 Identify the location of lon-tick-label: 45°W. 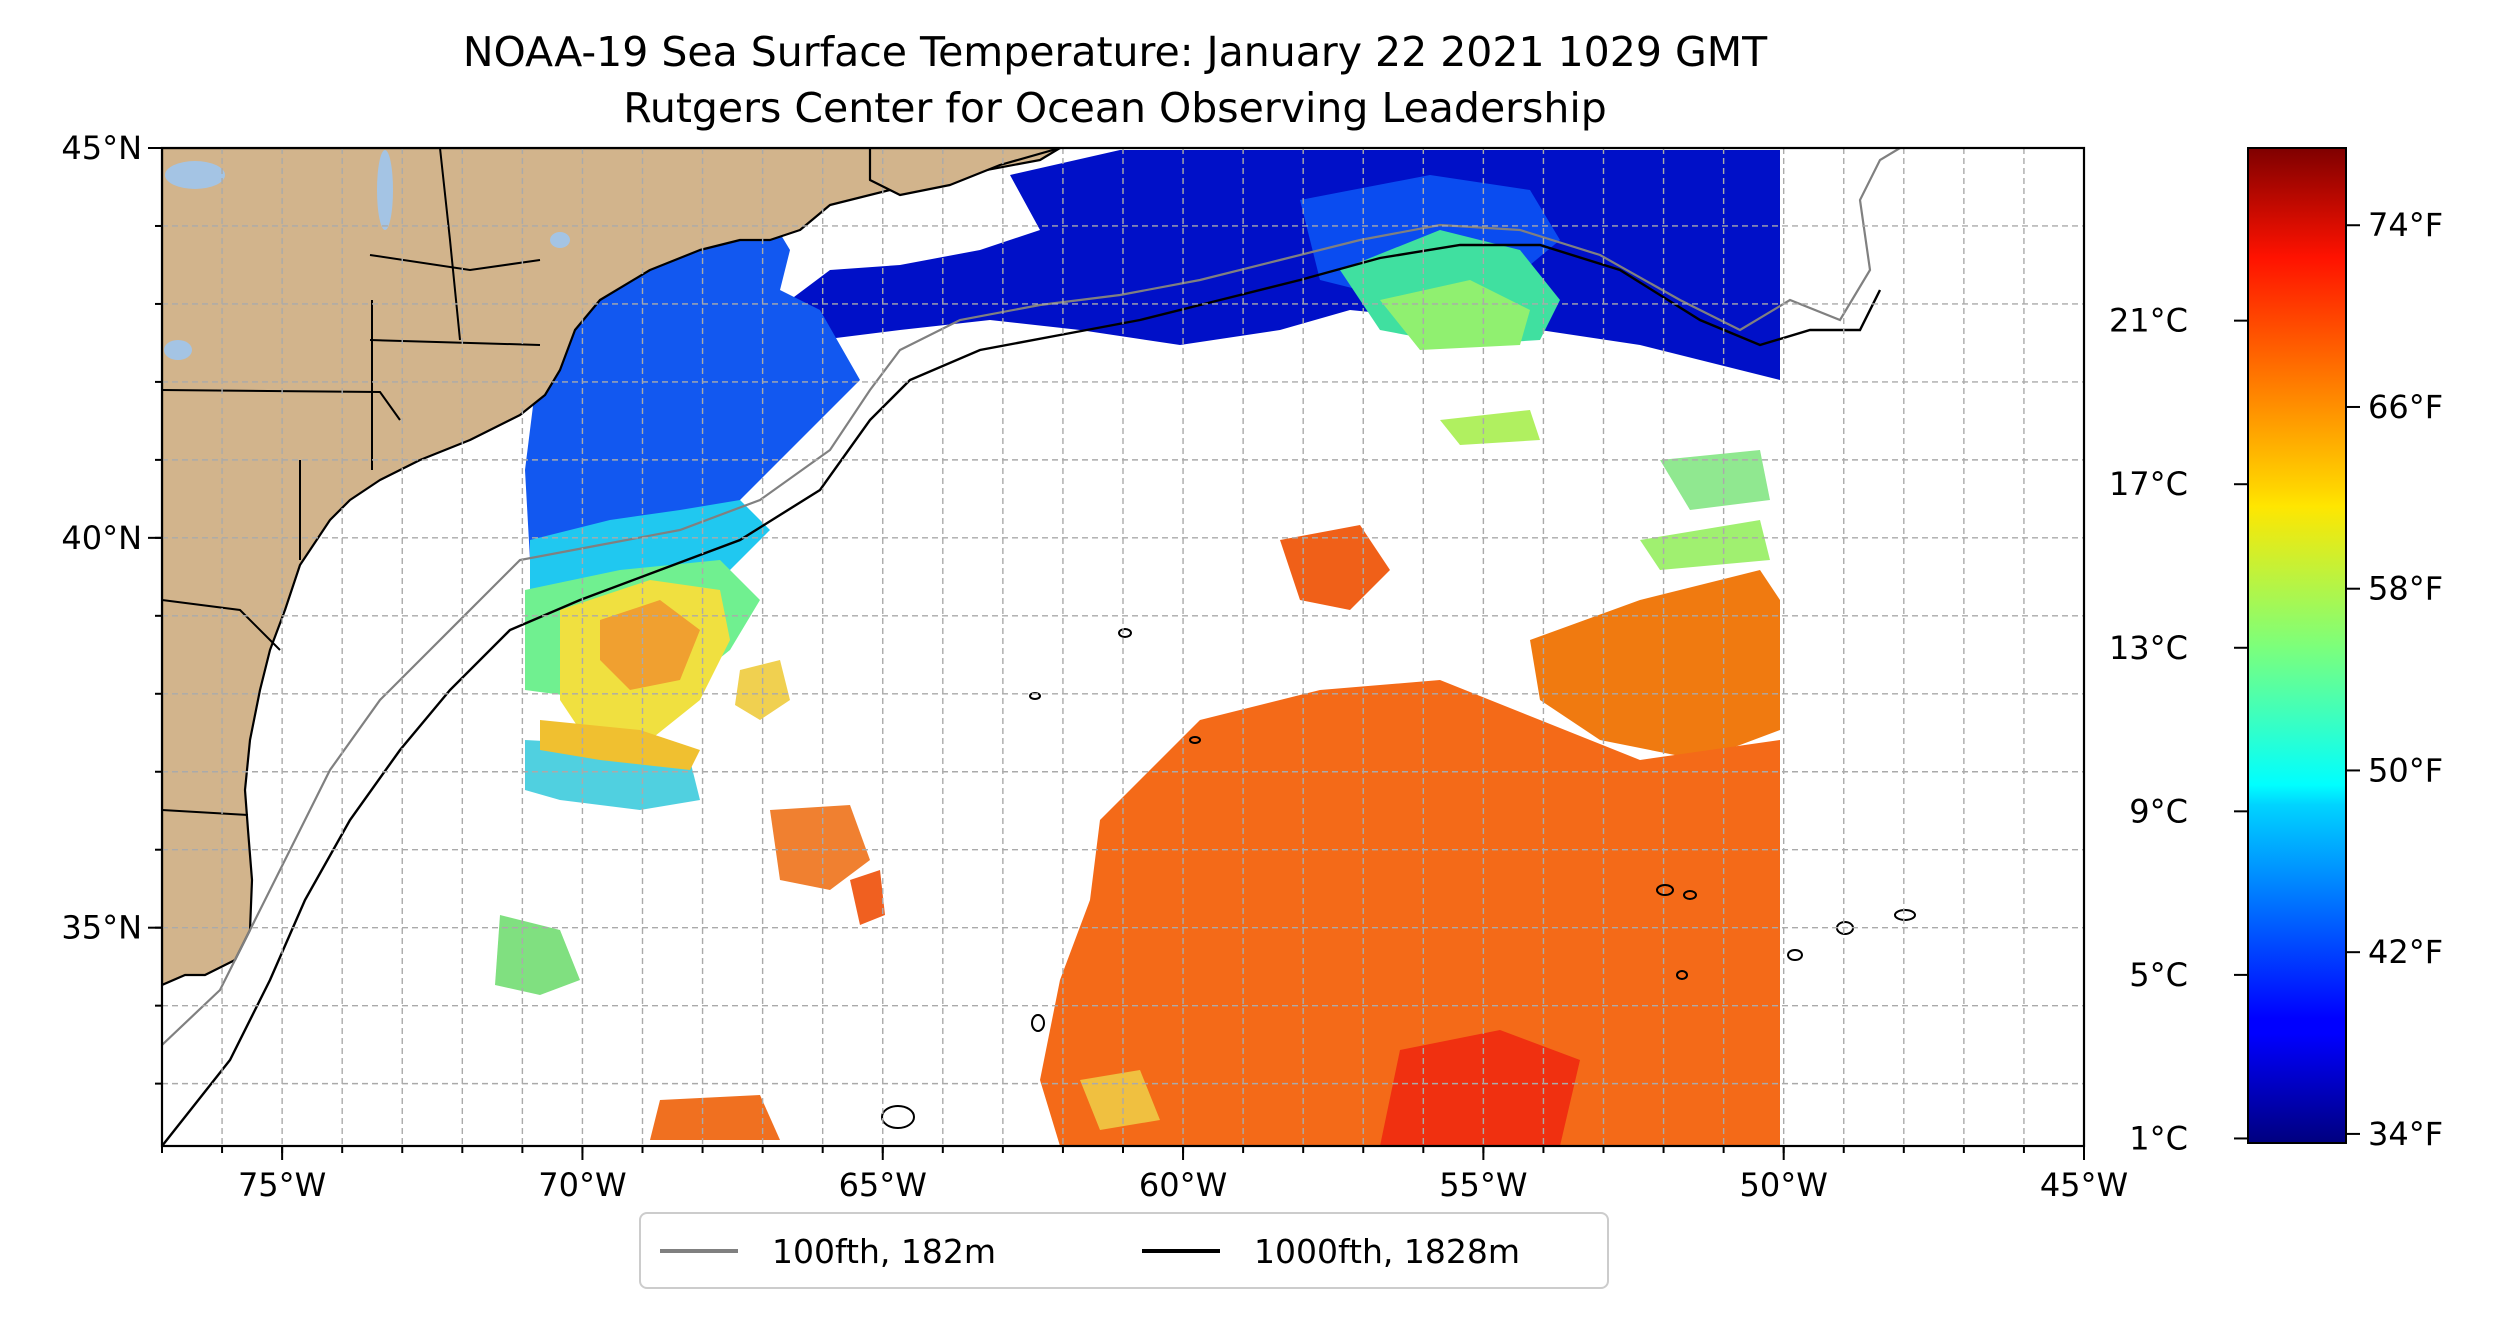
(2084, 1185).